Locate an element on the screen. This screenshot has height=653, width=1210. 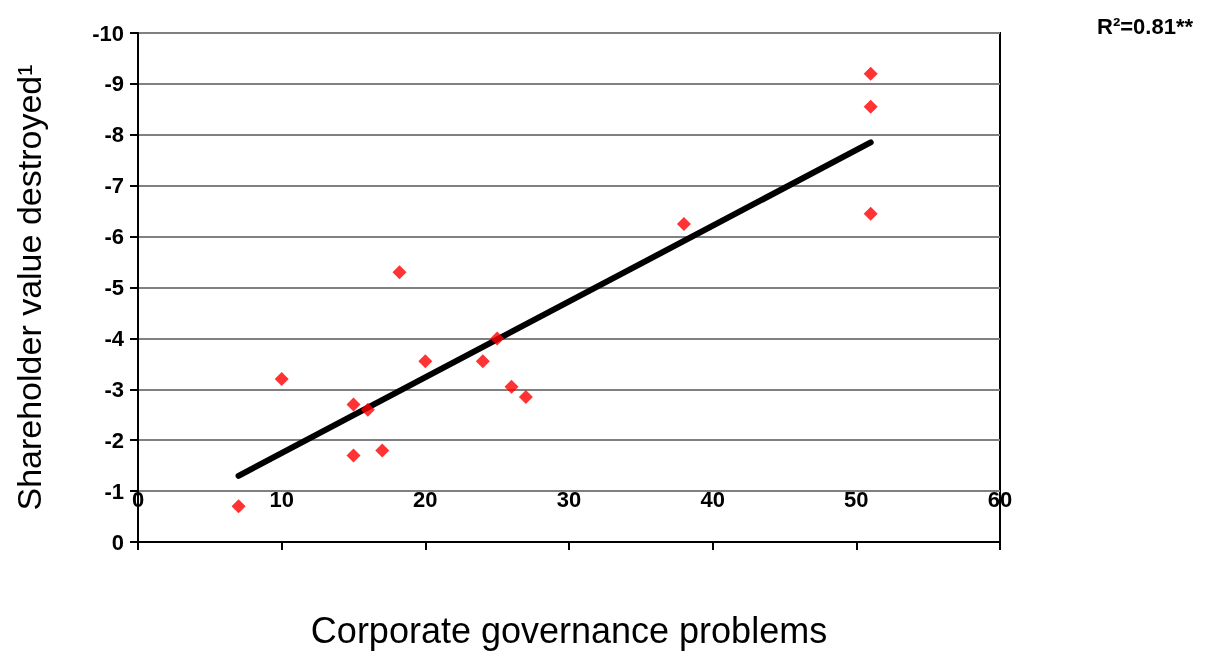
x-tick-label: 10 is located at coordinates (281, 499).